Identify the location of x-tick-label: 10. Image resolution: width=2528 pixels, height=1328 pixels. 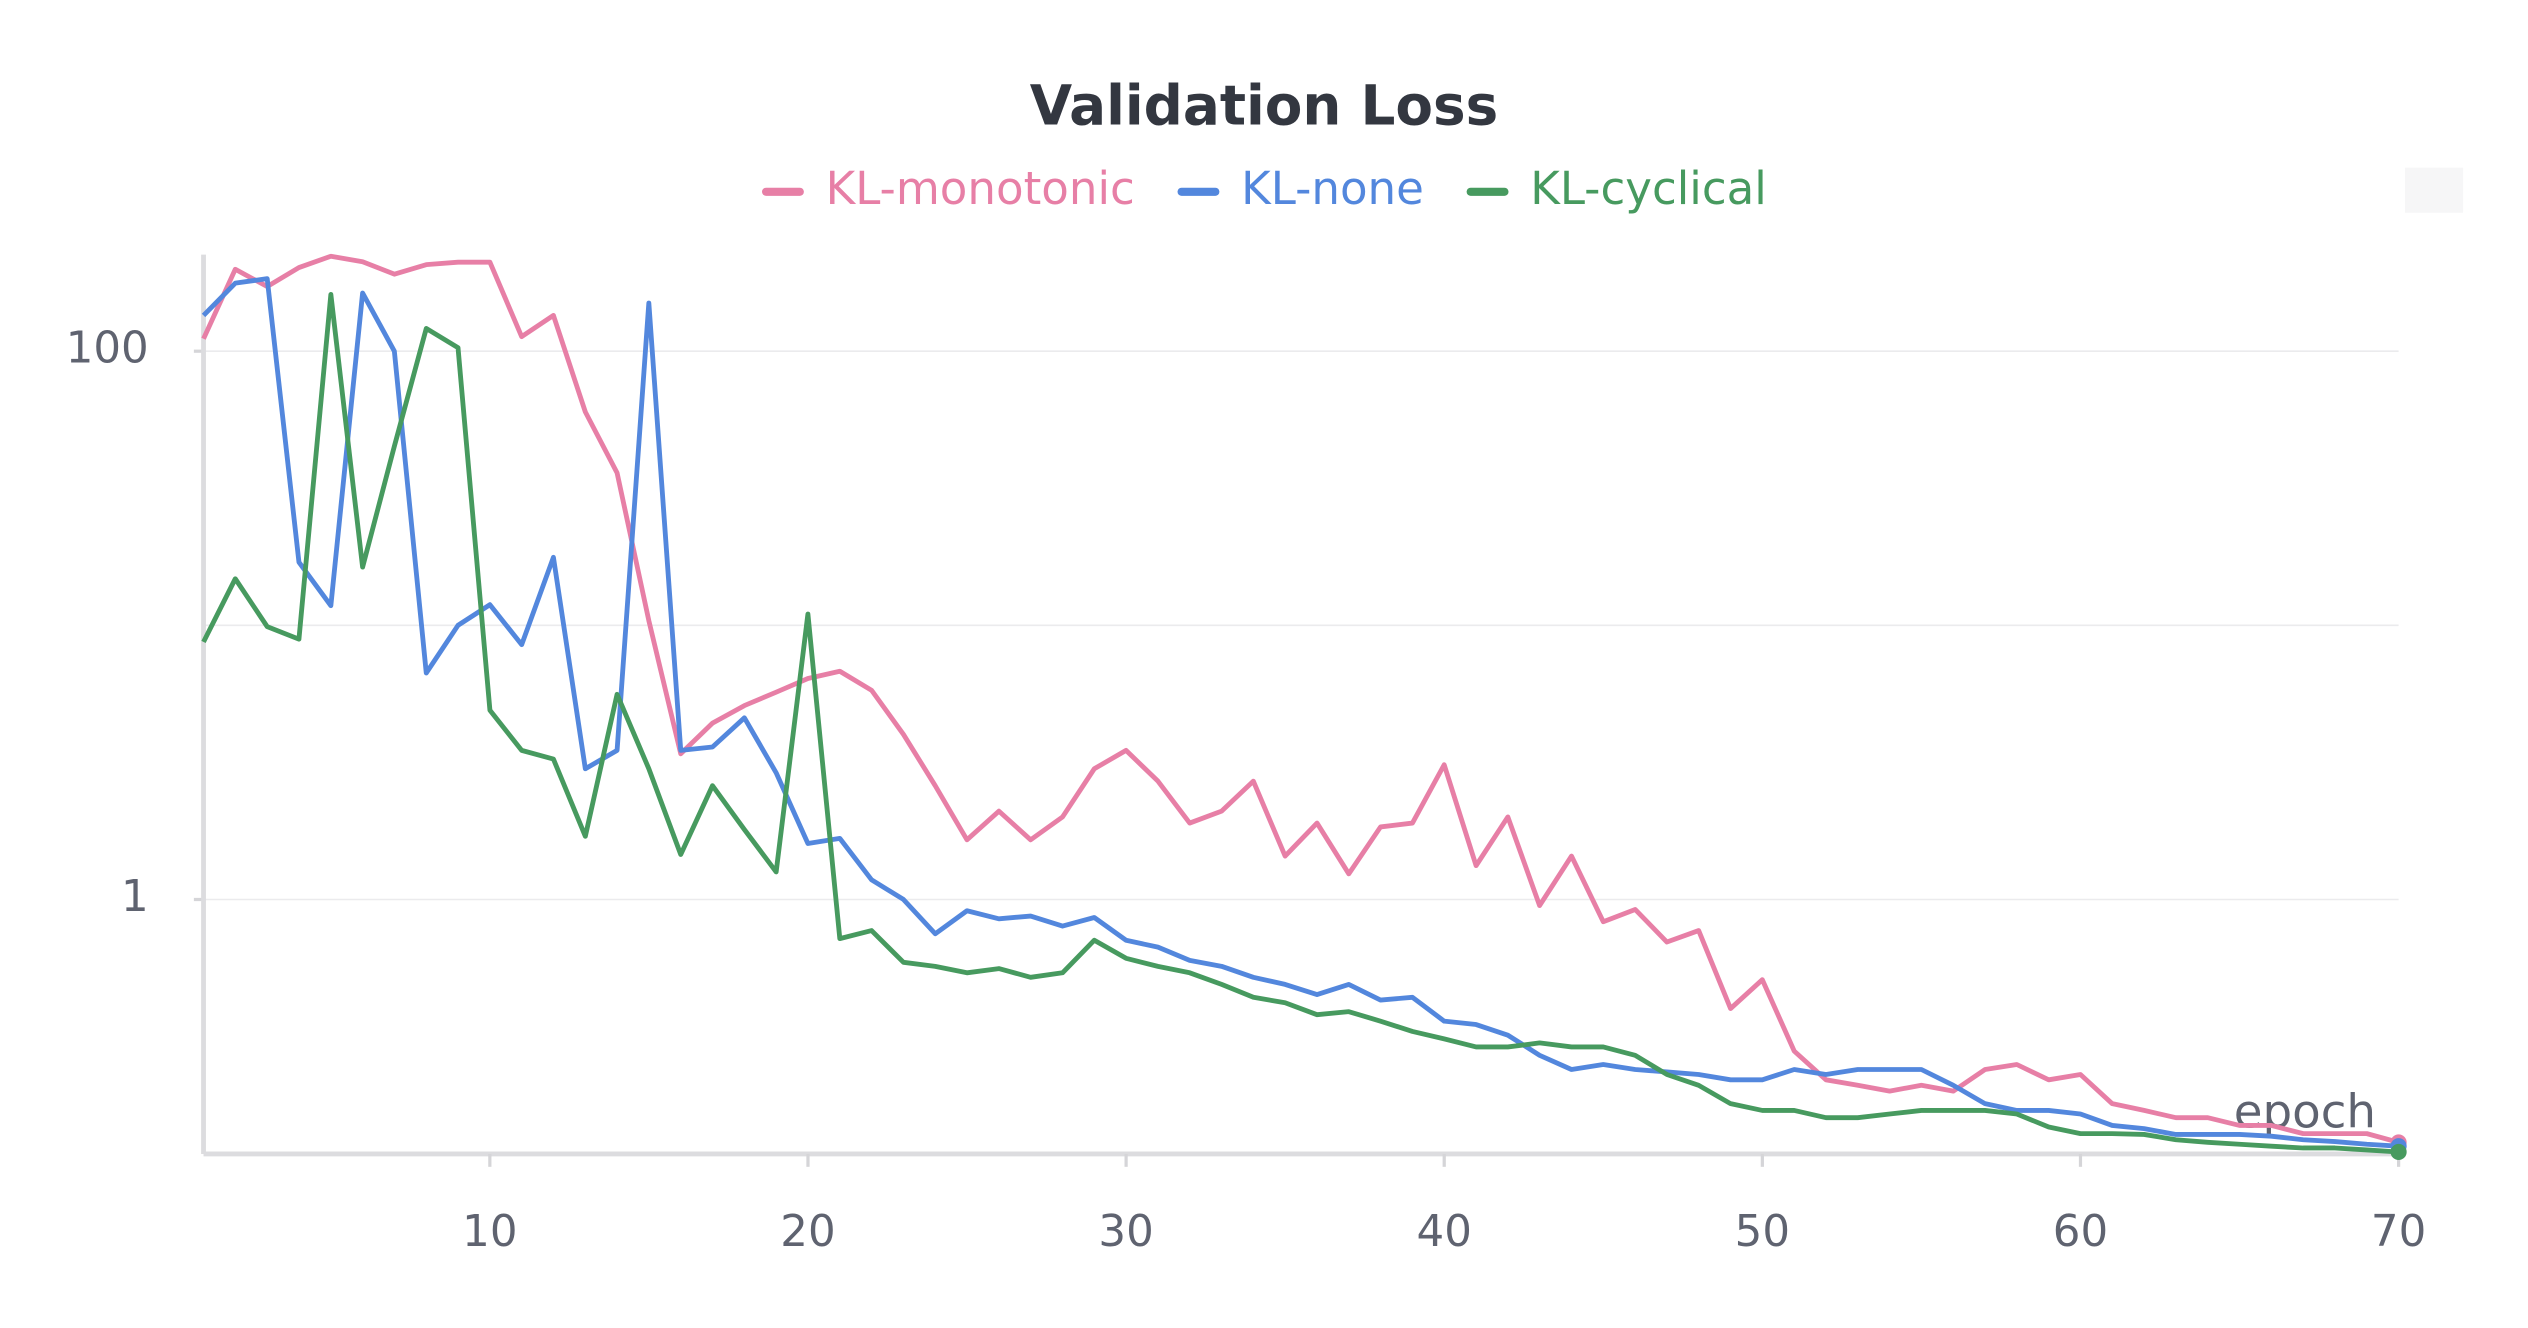
(489, 1232).